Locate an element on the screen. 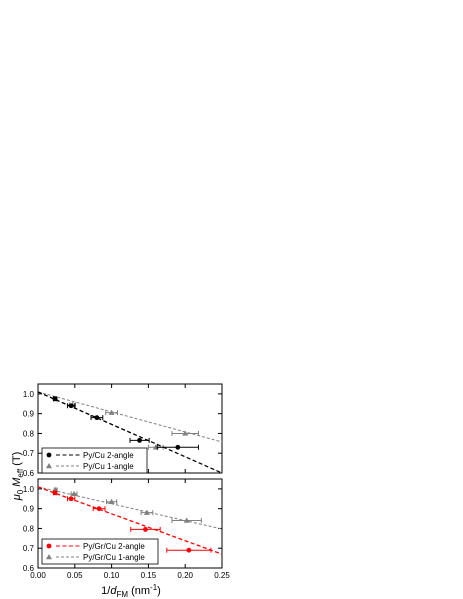 Image resolution: width=463 pixels, height=599 pixels. x-axis-title: 1/dFM (nm-1) is located at coordinates (131, 591).